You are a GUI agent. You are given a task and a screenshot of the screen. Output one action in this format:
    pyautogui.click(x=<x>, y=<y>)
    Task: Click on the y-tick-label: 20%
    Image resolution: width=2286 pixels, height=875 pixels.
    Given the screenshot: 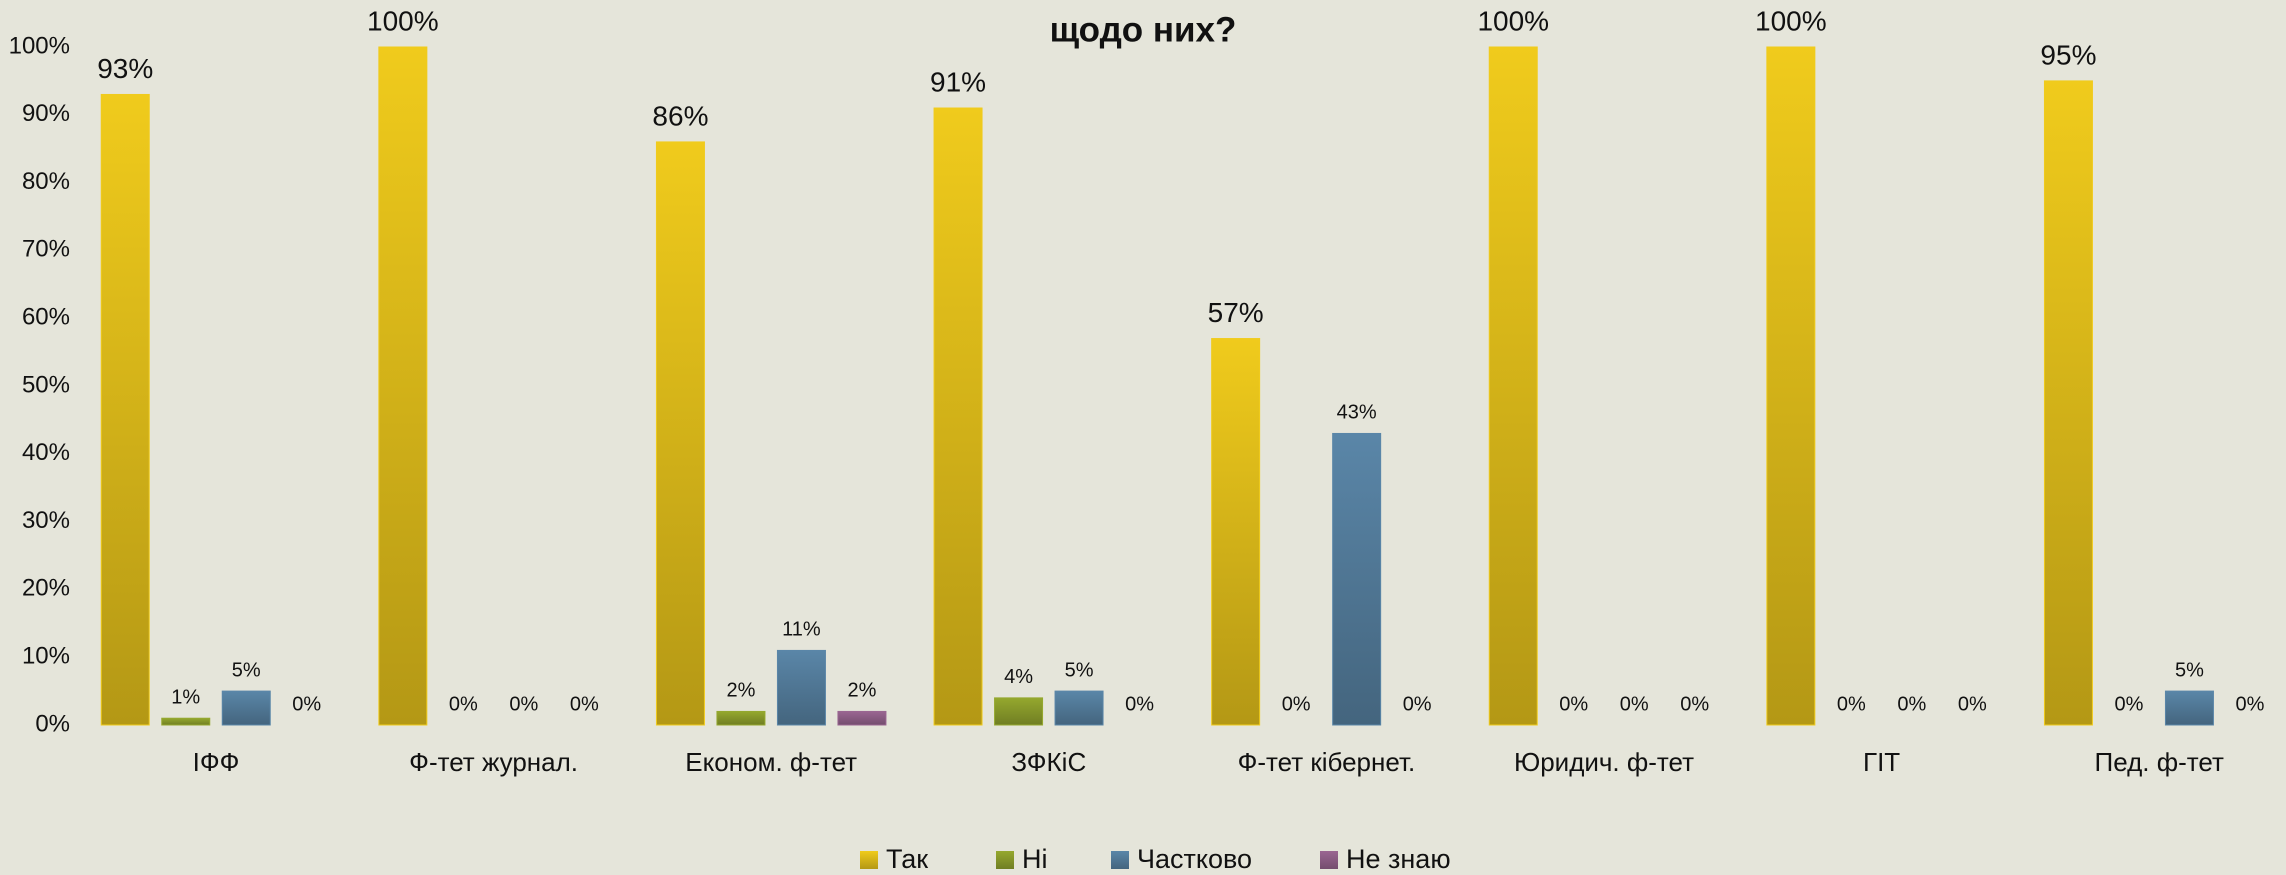 What is the action you would take?
    pyautogui.click(x=46, y=588)
    